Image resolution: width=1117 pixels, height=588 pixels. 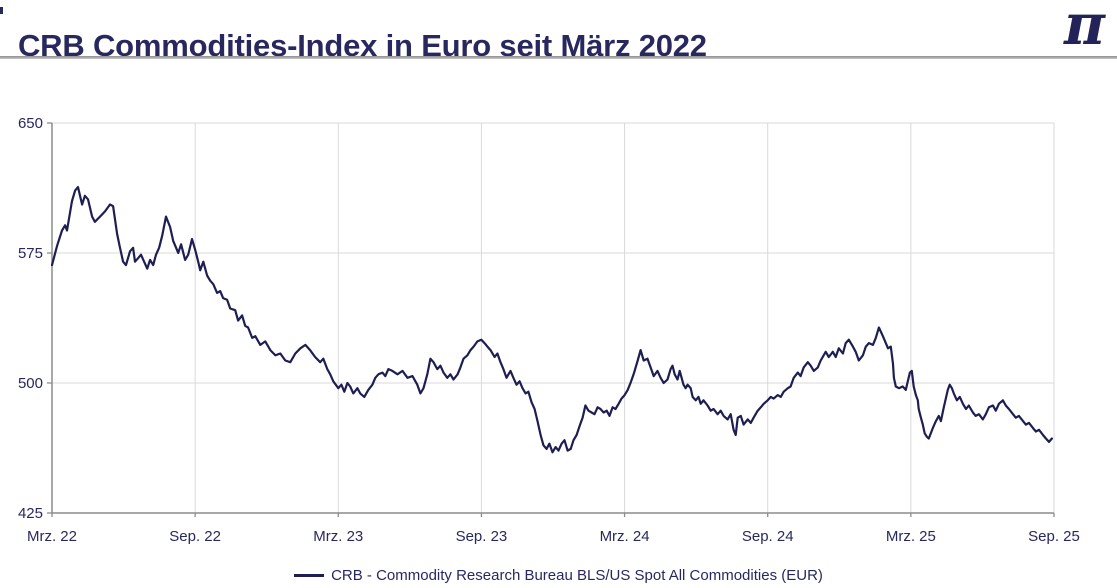 I want to click on x-tick-label: Mrz. 25, so click(x=911, y=536).